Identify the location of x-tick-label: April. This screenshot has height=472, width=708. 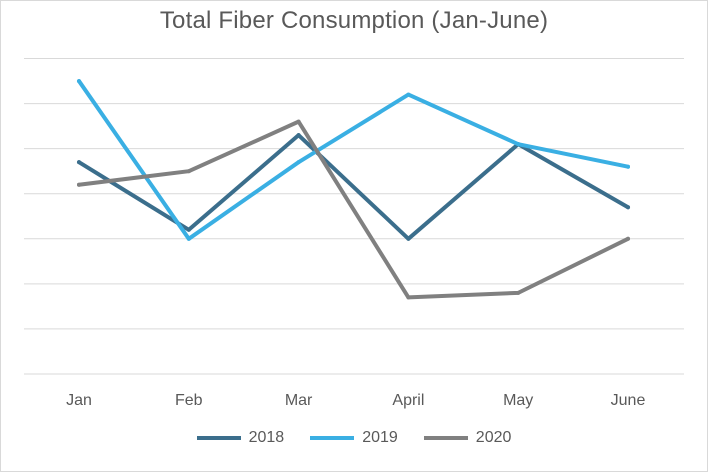
(408, 400).